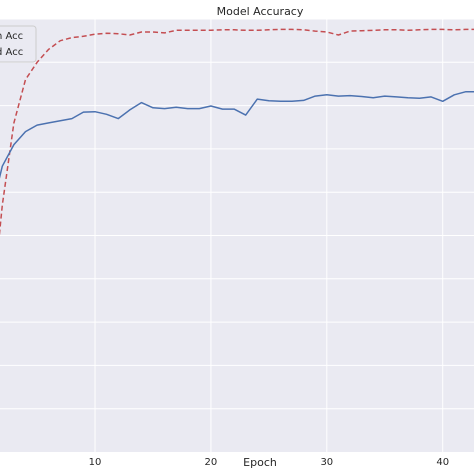 Image resolution: width=474 pixels, height=474 pixels. Describe the element at coordinates (11, 36) in the screenshot. I see `legend-entry: n Acc` at that location.